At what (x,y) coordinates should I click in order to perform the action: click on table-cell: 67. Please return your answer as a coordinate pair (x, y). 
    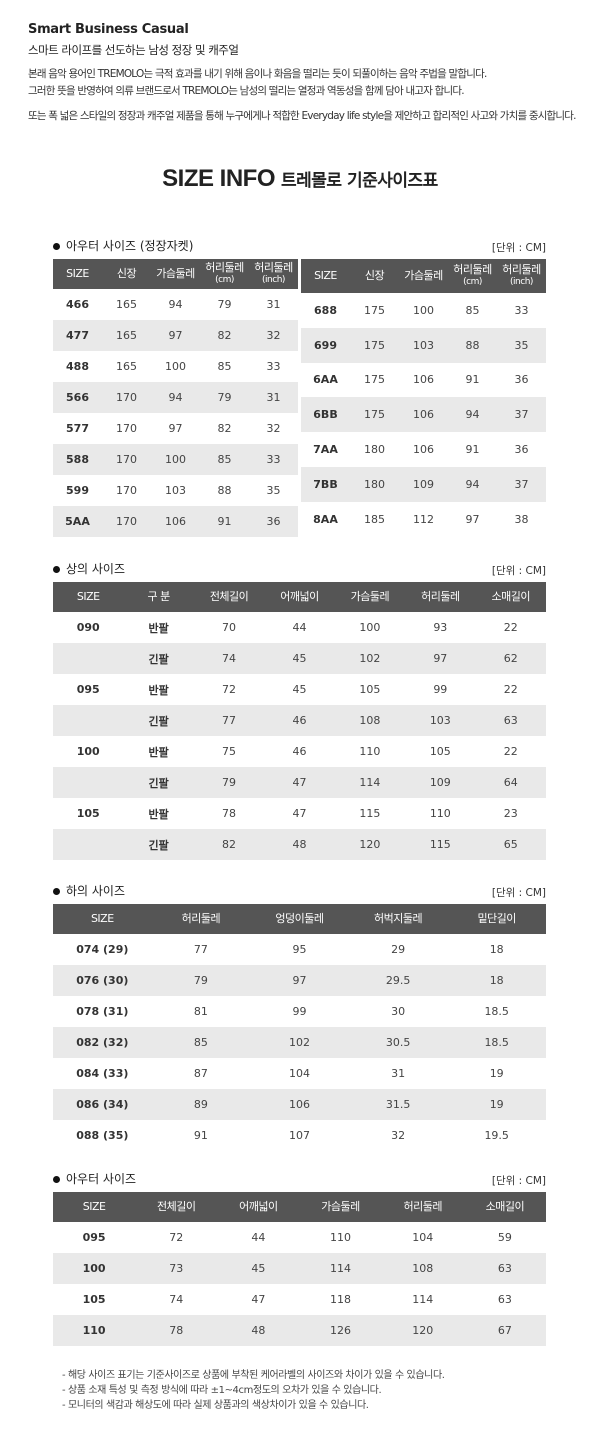
    Looking at the image, I should click on (504, 1330).